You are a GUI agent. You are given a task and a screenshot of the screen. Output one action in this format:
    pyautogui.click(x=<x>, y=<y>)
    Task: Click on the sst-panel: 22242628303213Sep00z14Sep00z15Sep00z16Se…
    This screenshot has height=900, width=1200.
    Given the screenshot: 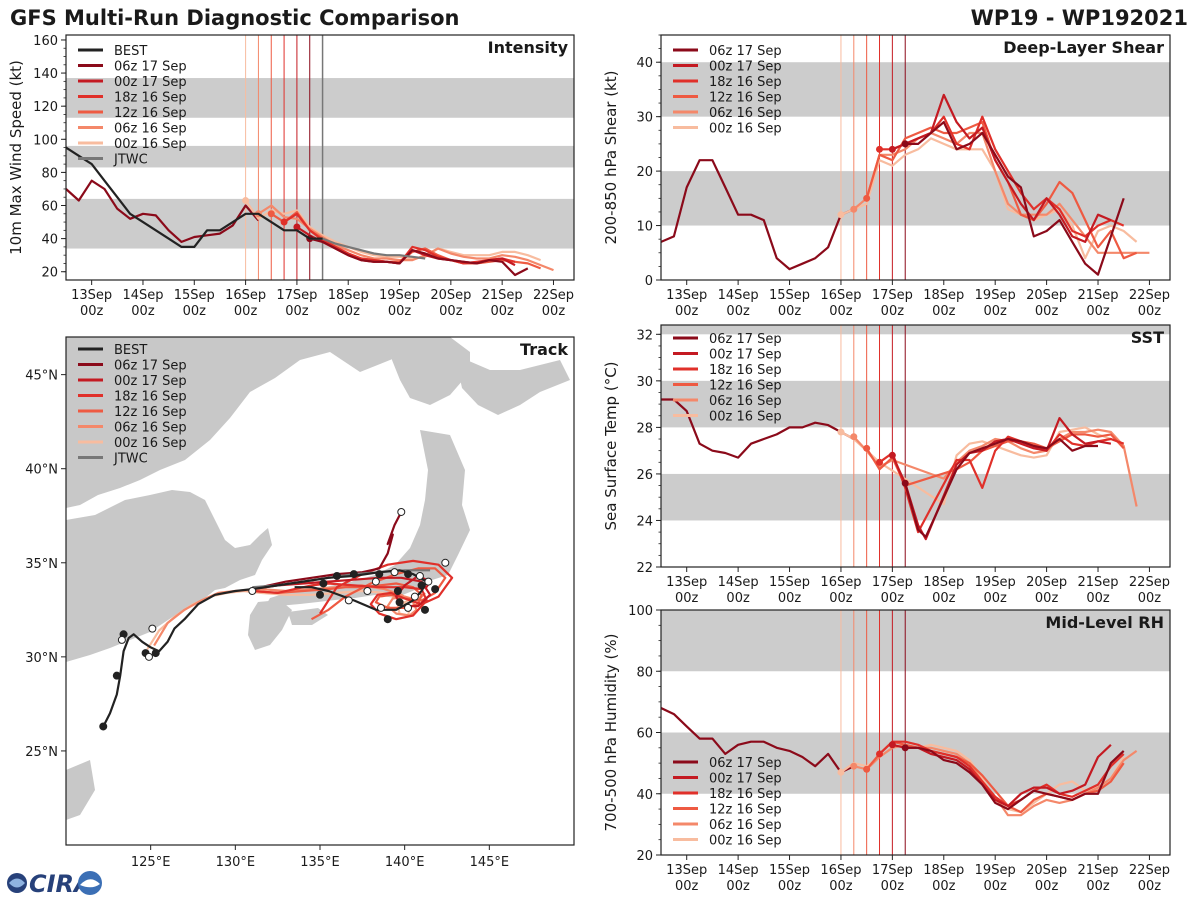 What is the action you would take?
    pyautogui.click(x=886, y=465)
    